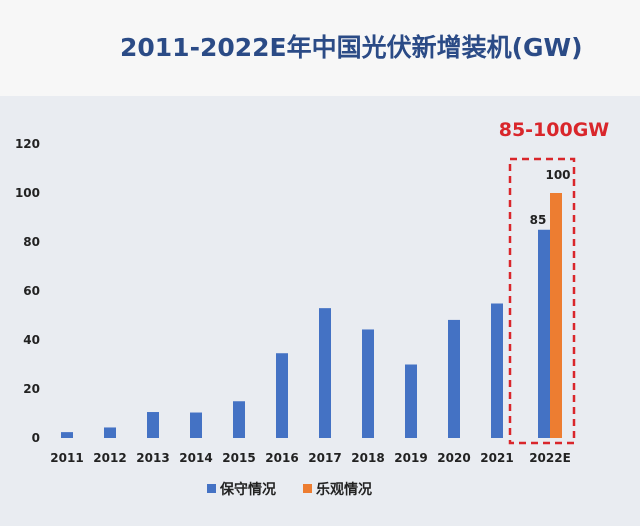  I want to click on x-tick-label: 2017, so click(324, 458).